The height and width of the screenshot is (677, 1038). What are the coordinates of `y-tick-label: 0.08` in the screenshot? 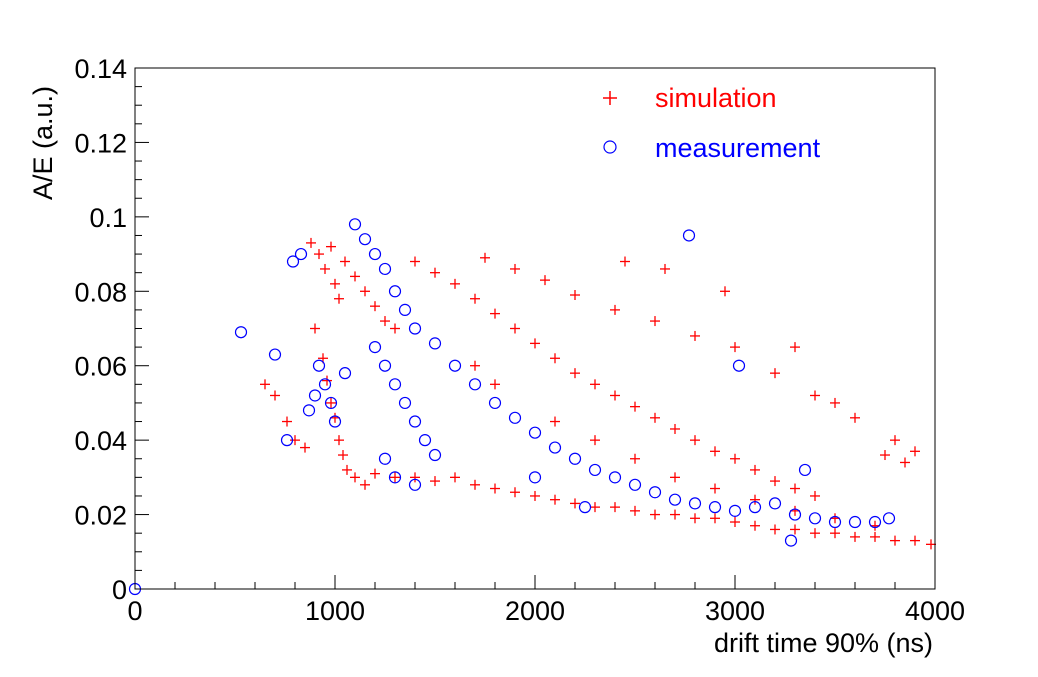 It's located at (100, 292).